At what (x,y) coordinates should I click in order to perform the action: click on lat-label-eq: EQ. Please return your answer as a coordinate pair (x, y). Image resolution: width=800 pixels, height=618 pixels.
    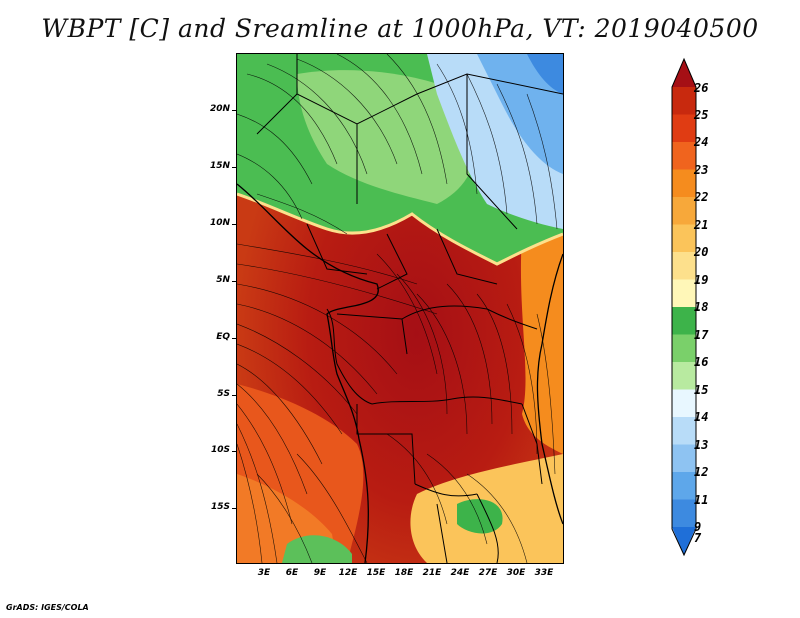
    Looking at the image, I should click on (223, 337).